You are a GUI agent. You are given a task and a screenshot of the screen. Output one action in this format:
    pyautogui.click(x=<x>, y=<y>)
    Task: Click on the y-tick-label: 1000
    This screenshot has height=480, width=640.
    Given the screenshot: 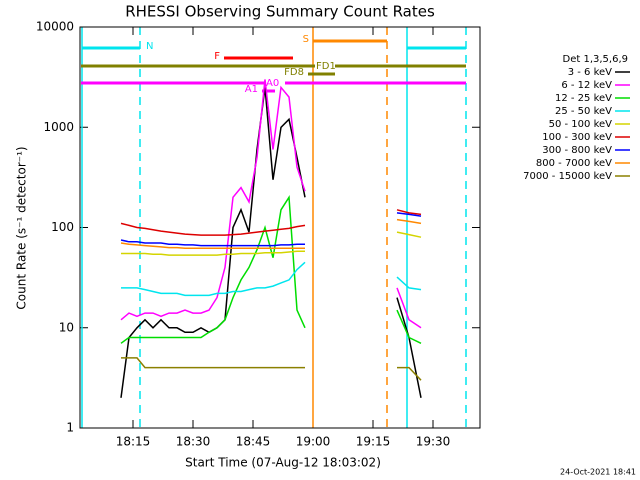 What is the action you would take?
    pyautogui.click(x=58, y=127)
    